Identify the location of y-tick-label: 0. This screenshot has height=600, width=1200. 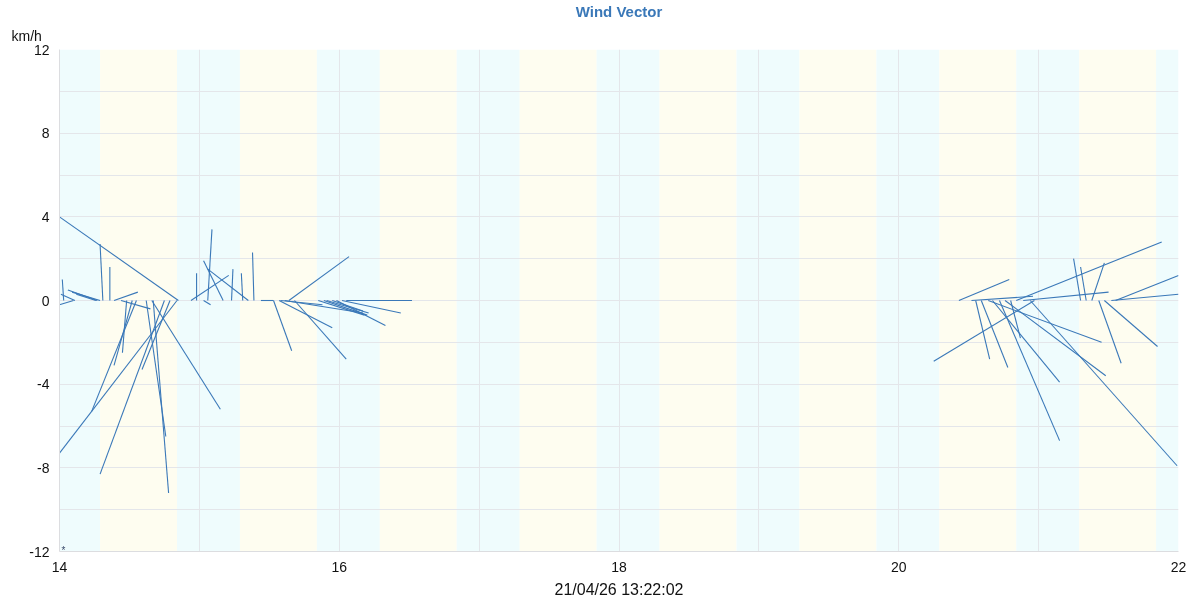
(45, 300).